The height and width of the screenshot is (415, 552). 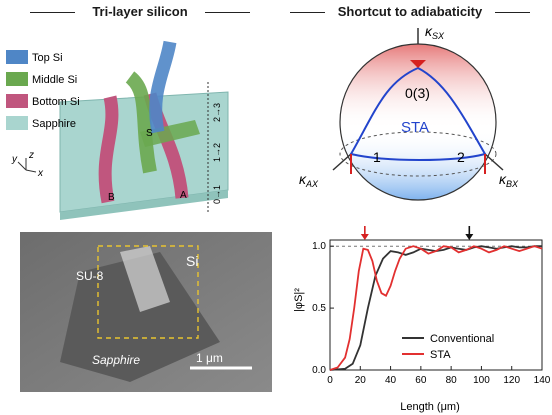 I want to click on series-line-sta, so click(x=436, y=308).